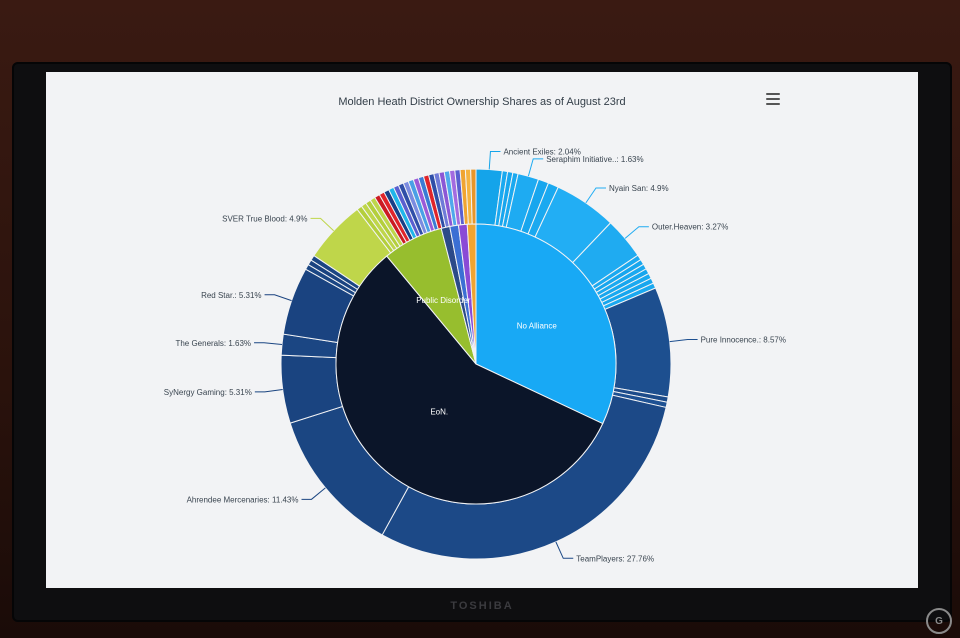 This screenshot has width=960, height=638. Describe the element at coordinates (469, 380) in the screenshot. I see `inner-slice-eon` at that location.